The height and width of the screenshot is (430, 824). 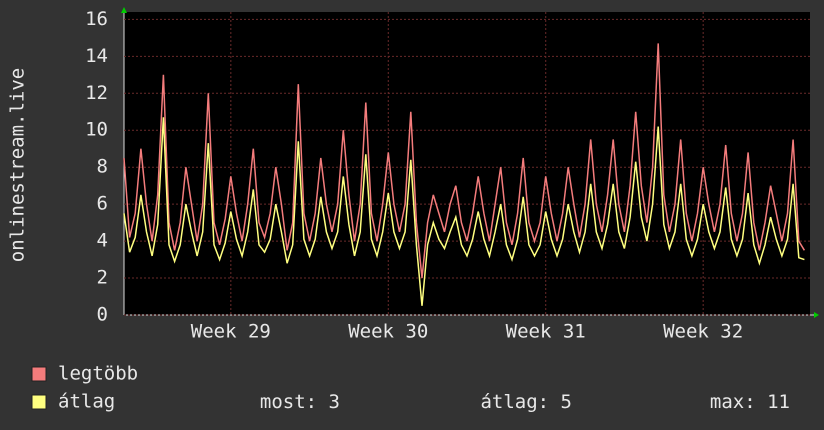 What do you see at coordinates (96, 56) in the screenshot?
I see `y-tick-label: 14` at bounding box center [96, 56].